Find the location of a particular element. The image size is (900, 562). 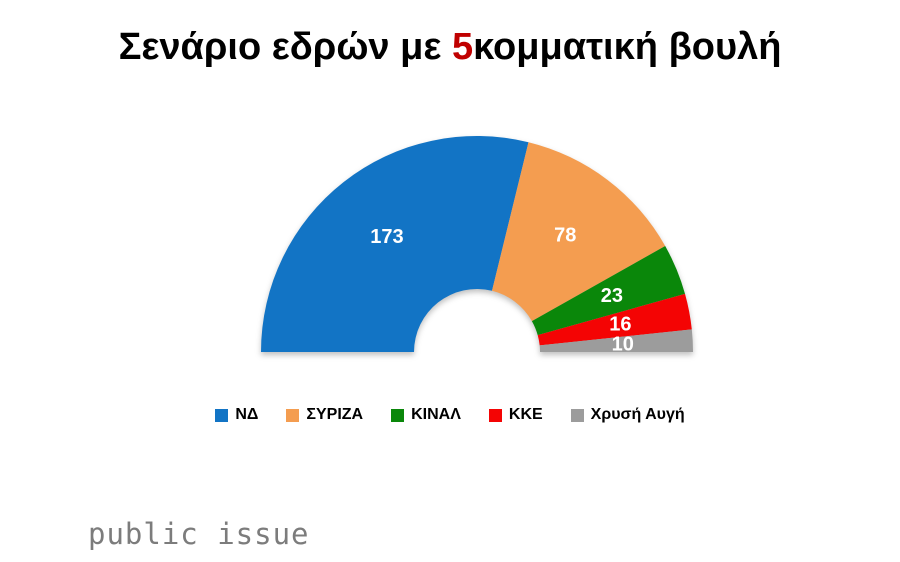

legend-label: ΚΙΝΑΛ is located at coordinates (436, 414).